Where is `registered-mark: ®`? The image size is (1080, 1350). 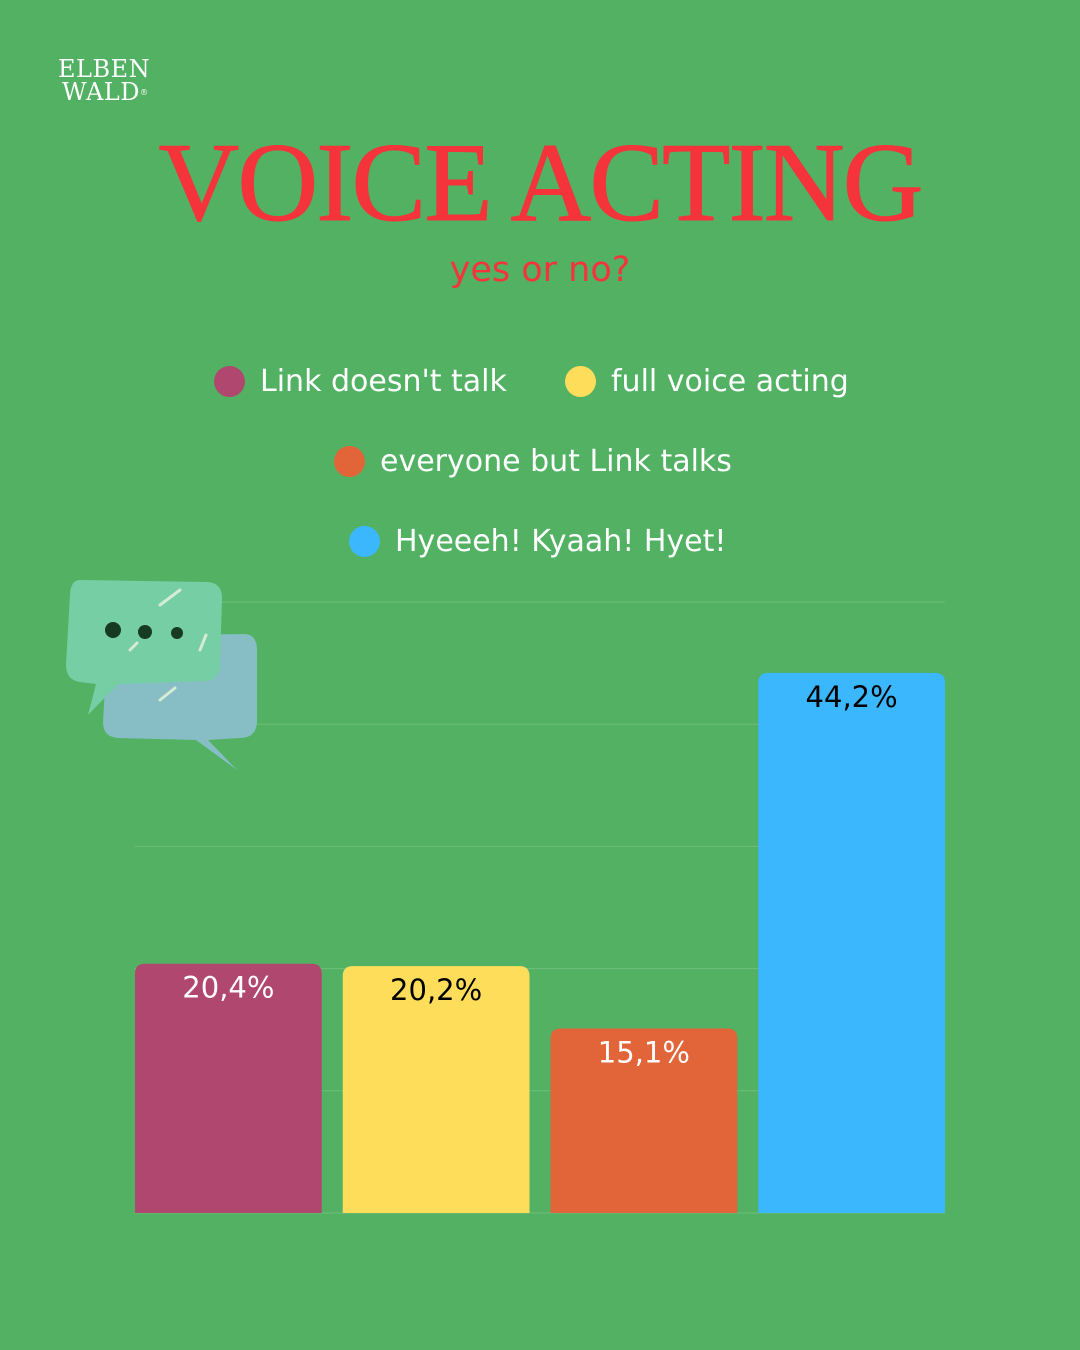 registered-mark: ® is located at coordinates (144, 92).